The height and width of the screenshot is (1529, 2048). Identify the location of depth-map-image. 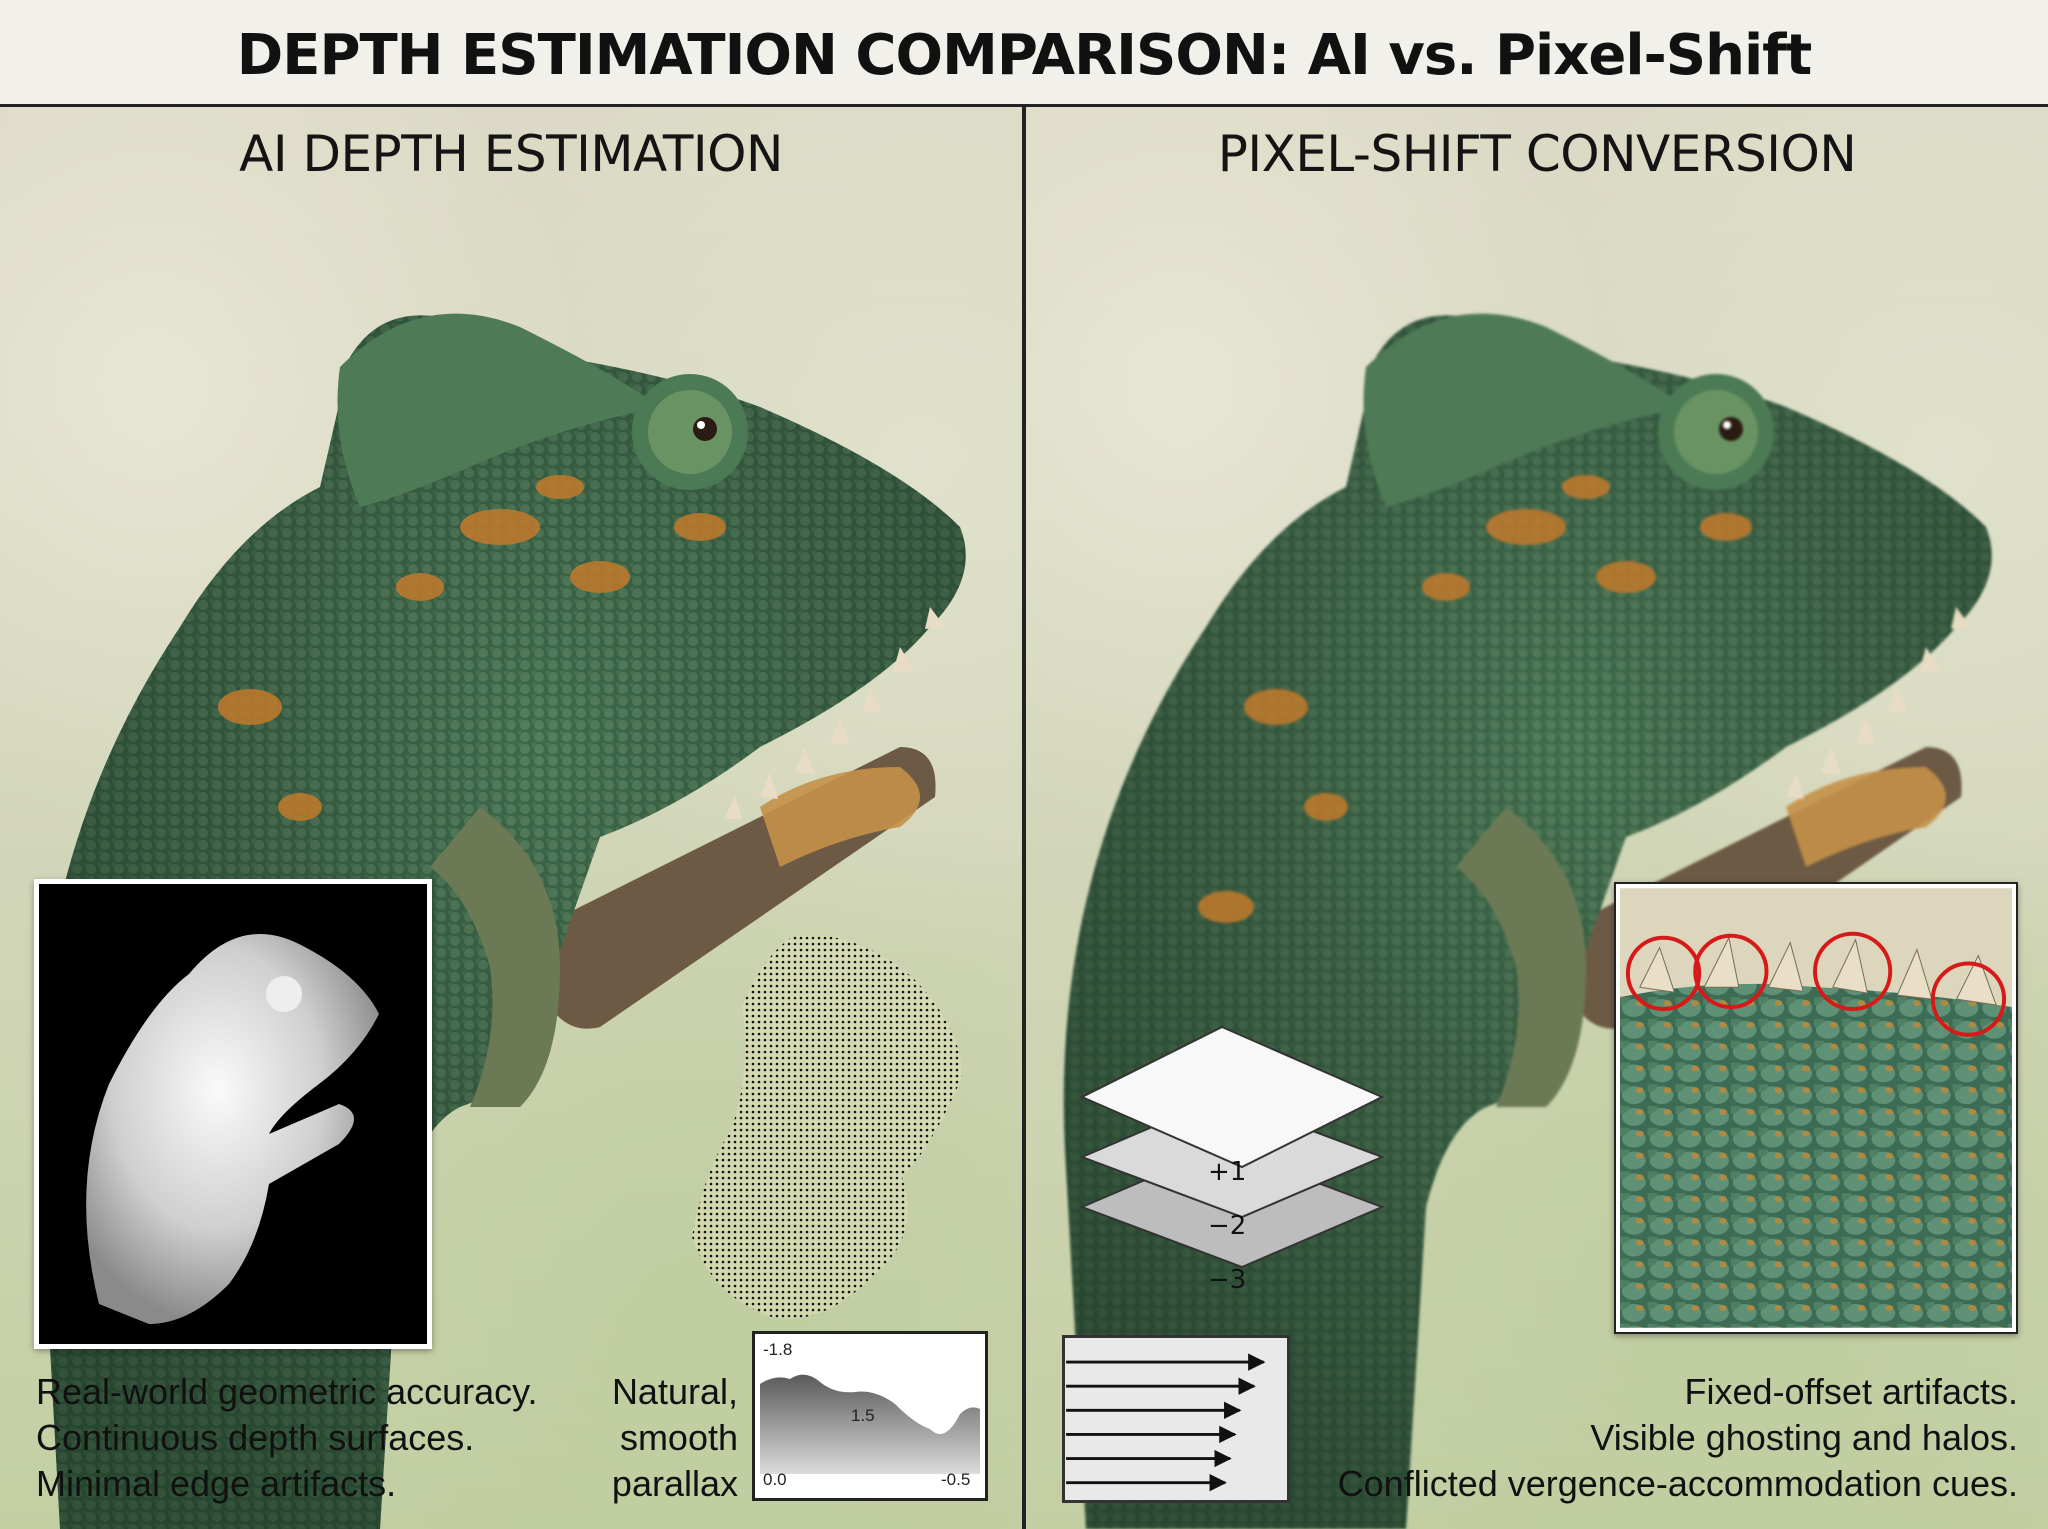
(233, 1114).